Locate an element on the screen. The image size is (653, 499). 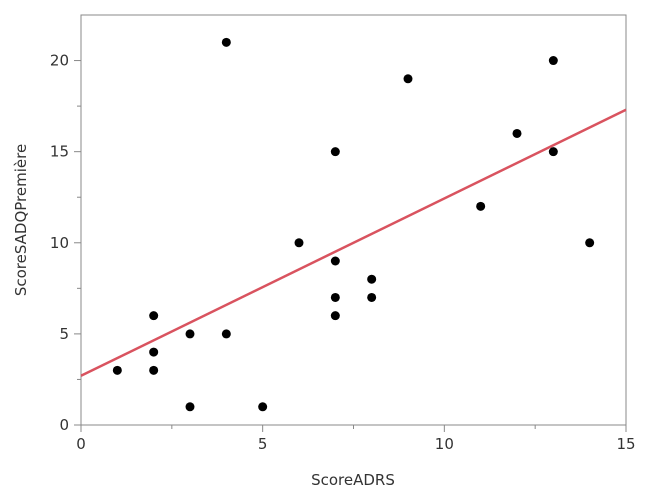
y-axis: 0 5 10 15 20 is located at coordinates (65, 243).